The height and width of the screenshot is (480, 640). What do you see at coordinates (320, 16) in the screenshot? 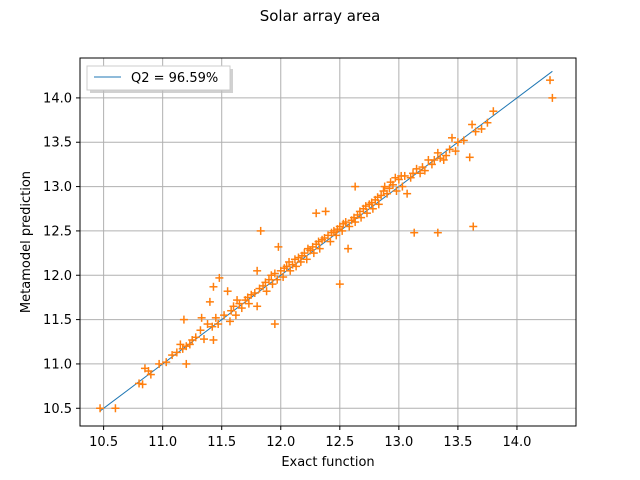
I see `chart-title: Solar array area` at bounding box center [320, 16].